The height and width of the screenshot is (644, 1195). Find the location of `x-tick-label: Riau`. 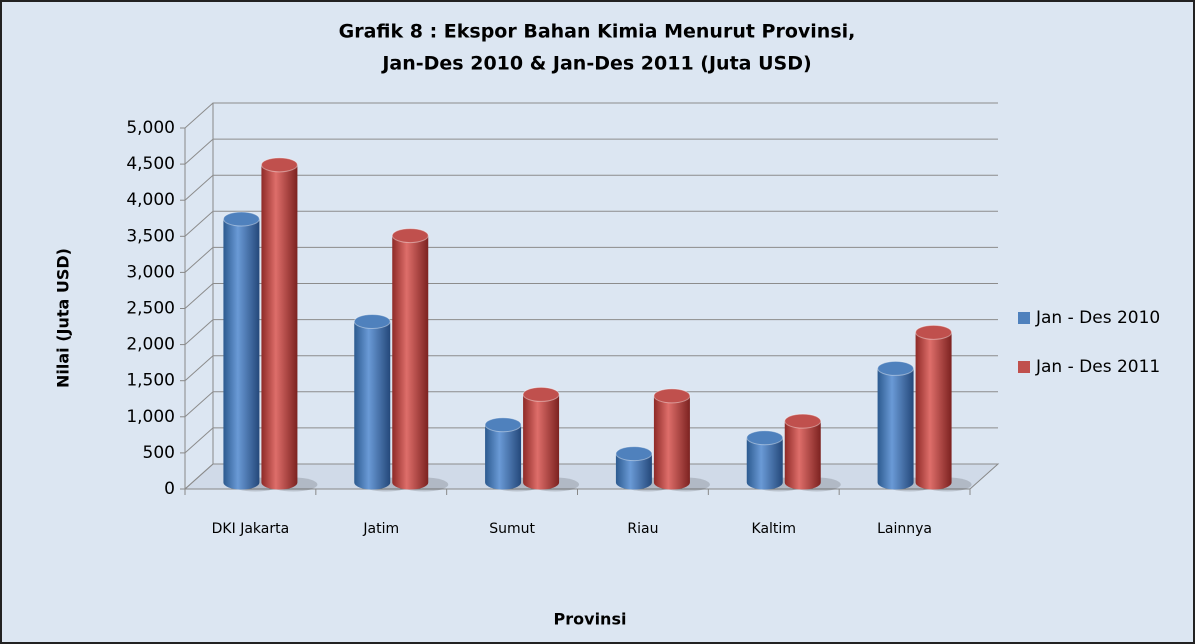

x-tick-label: Riau is located at coordinates (642, 529).